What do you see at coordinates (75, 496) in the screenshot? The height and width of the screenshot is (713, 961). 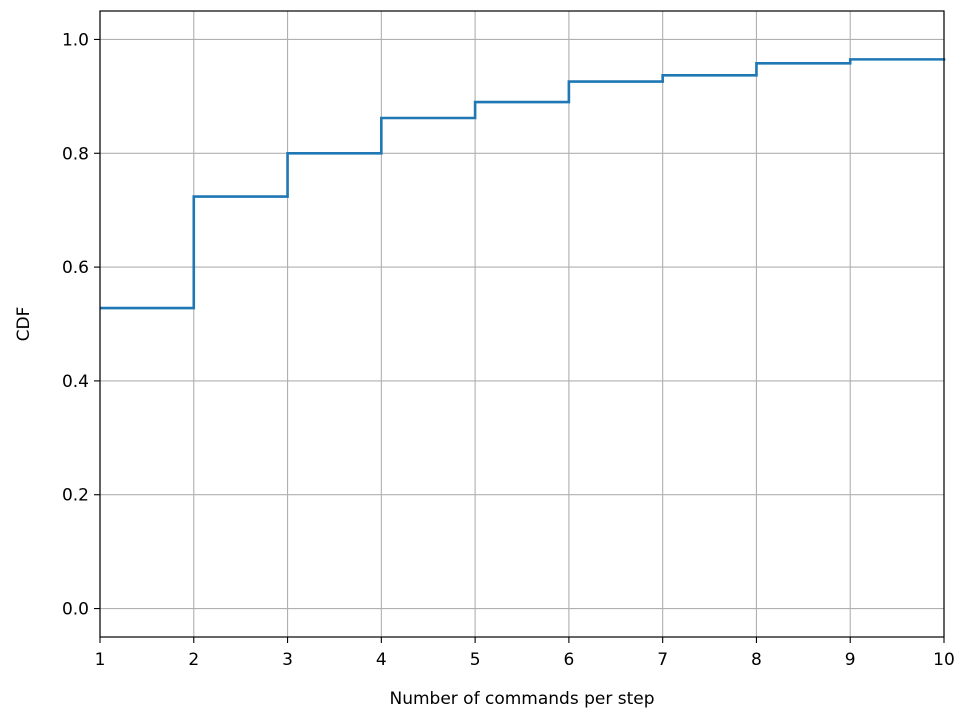 I see `y-tick-label: 0.2` at bounding box center [75, 496].